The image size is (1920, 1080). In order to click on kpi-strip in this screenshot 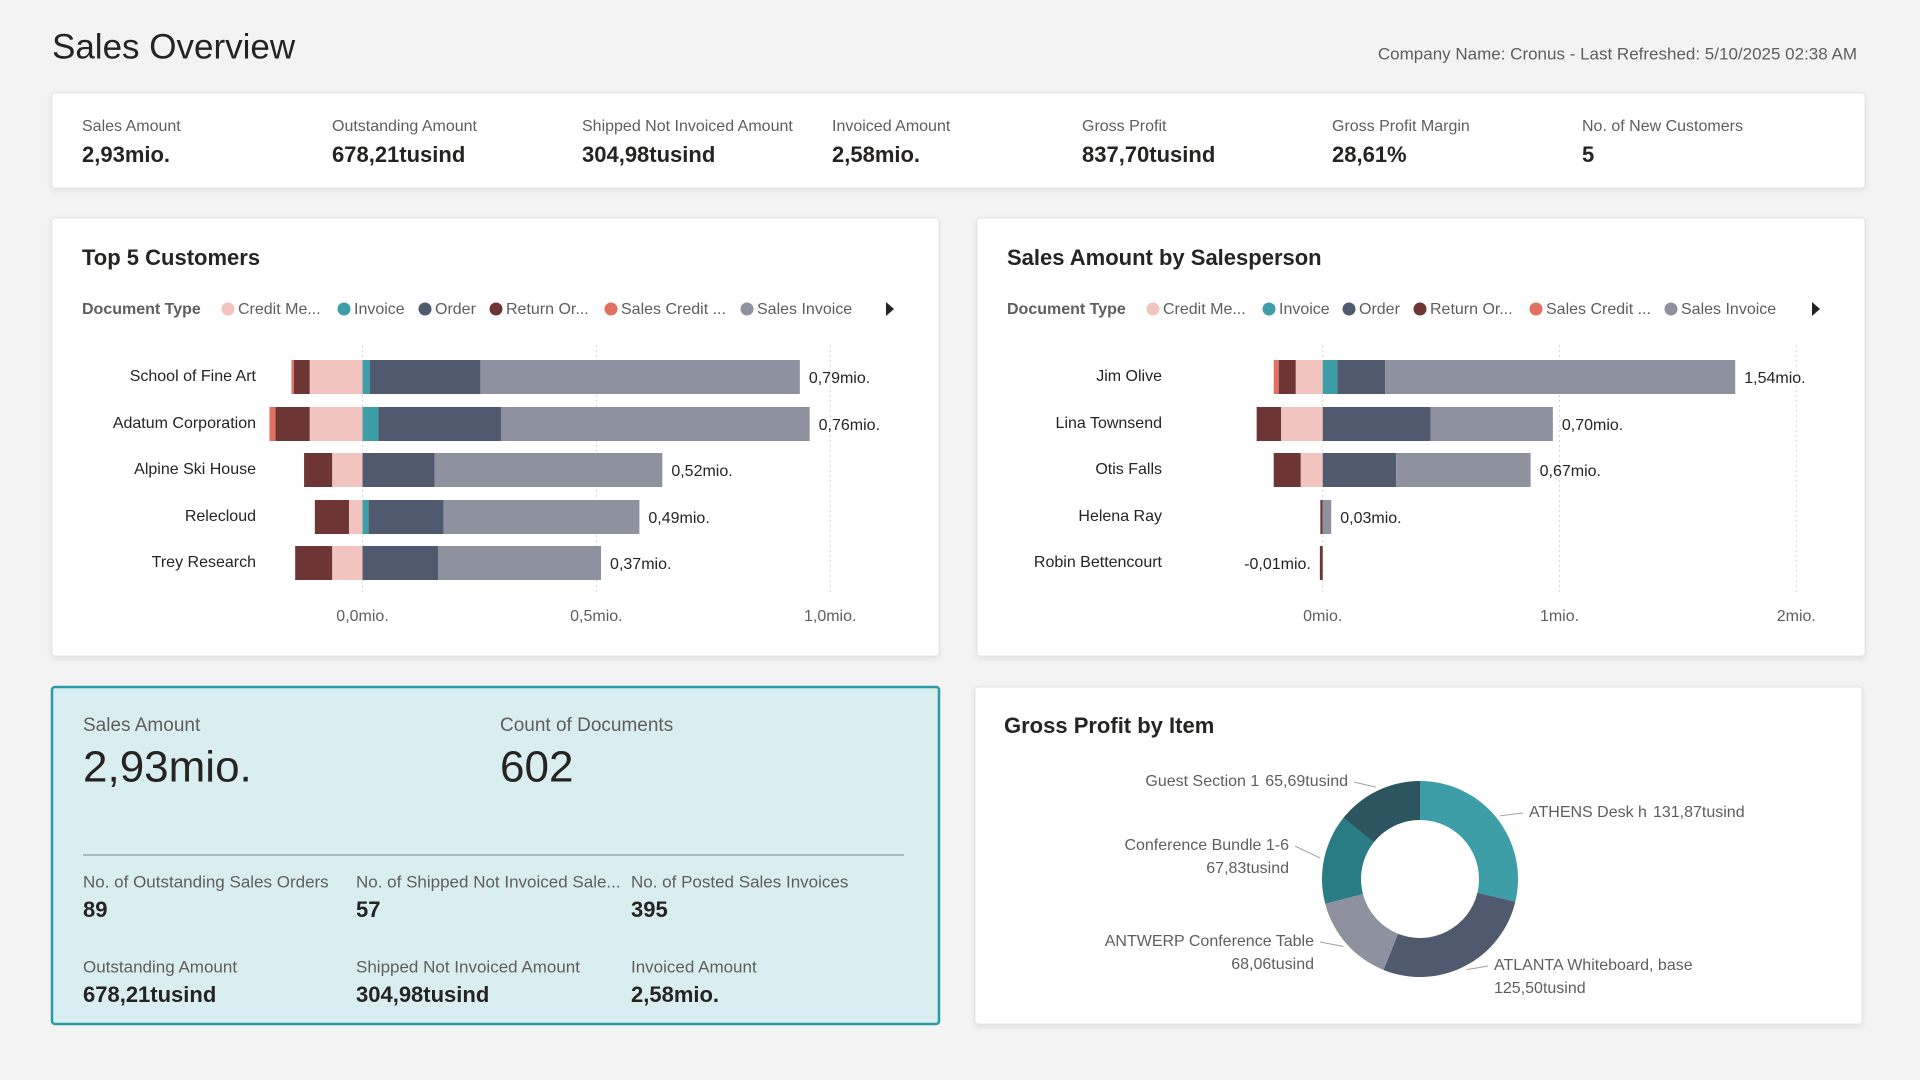, I will do `click(958, 140)`.